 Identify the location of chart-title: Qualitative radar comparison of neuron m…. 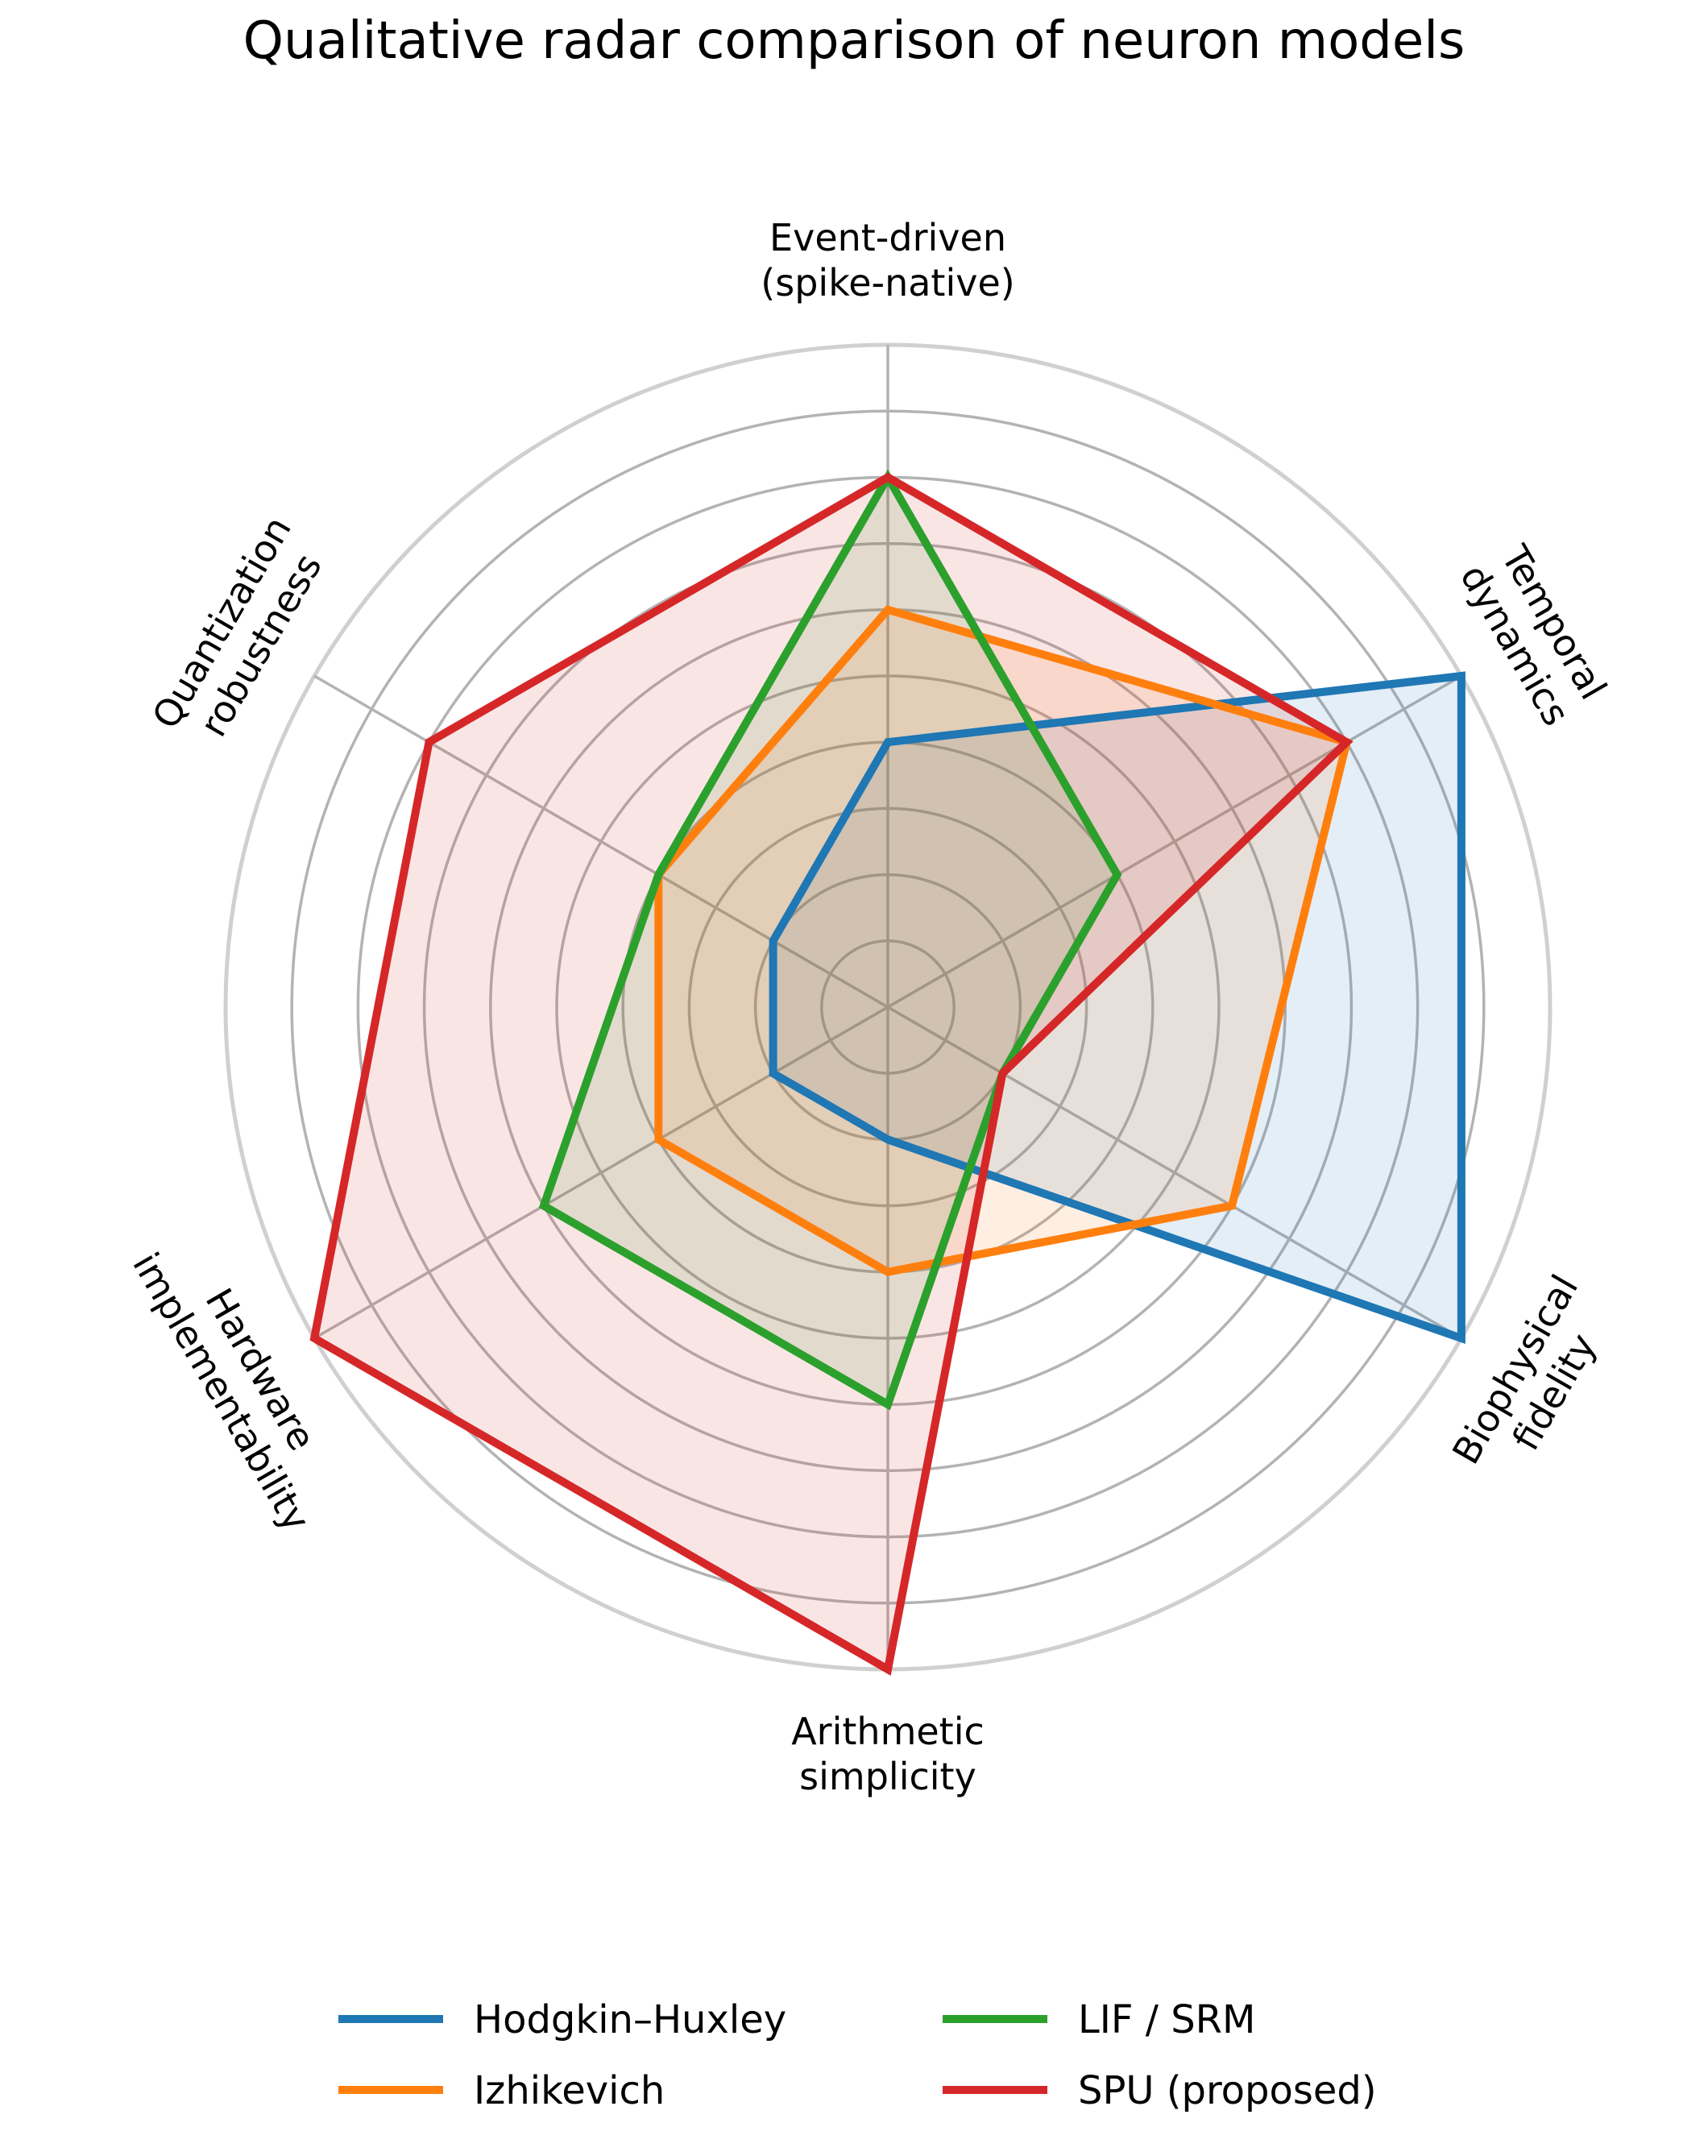
(854, 41).